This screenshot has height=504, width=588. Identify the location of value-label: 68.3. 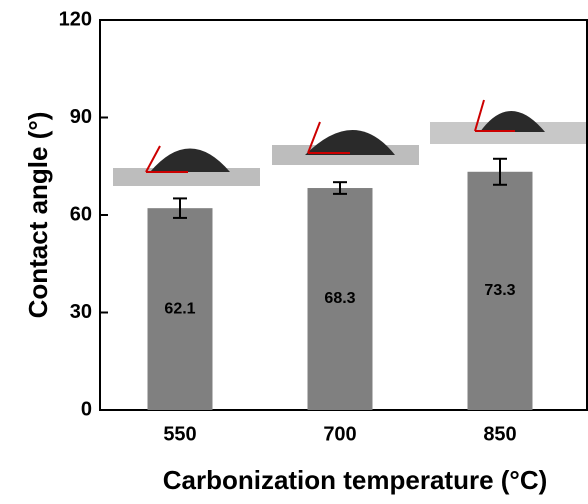
(339, 298).